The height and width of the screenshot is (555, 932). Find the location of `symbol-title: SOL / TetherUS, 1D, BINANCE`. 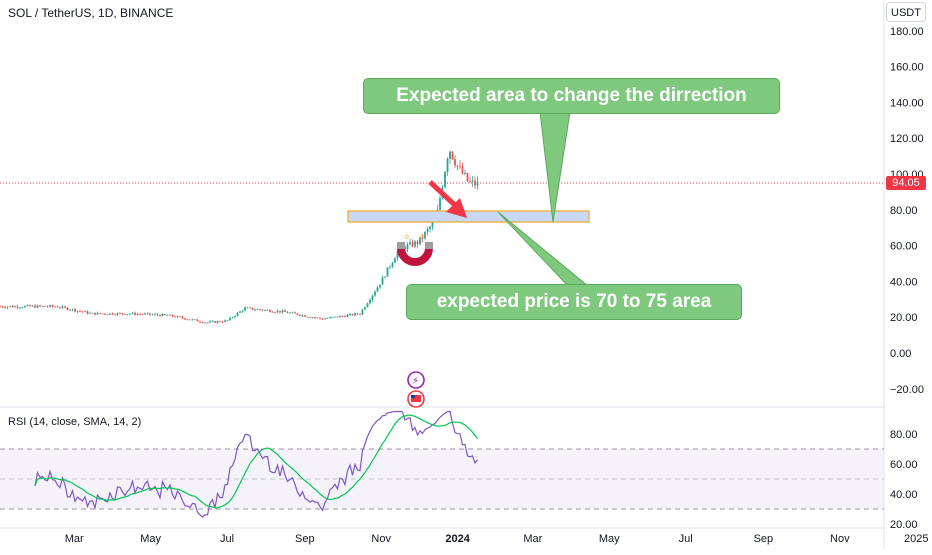

symbol-title: SOL / TetherUS, 1D, BINANCE is located at coordinates (91, 13).